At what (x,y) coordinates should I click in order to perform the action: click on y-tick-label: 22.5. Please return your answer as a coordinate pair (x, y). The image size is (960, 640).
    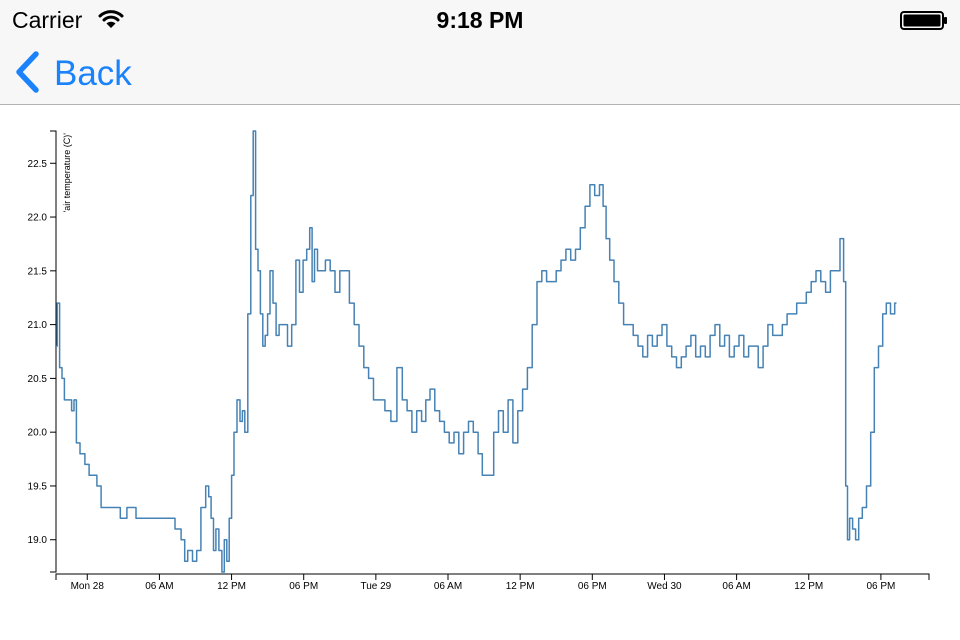
    Looking at the image, I should click on (38, 164).